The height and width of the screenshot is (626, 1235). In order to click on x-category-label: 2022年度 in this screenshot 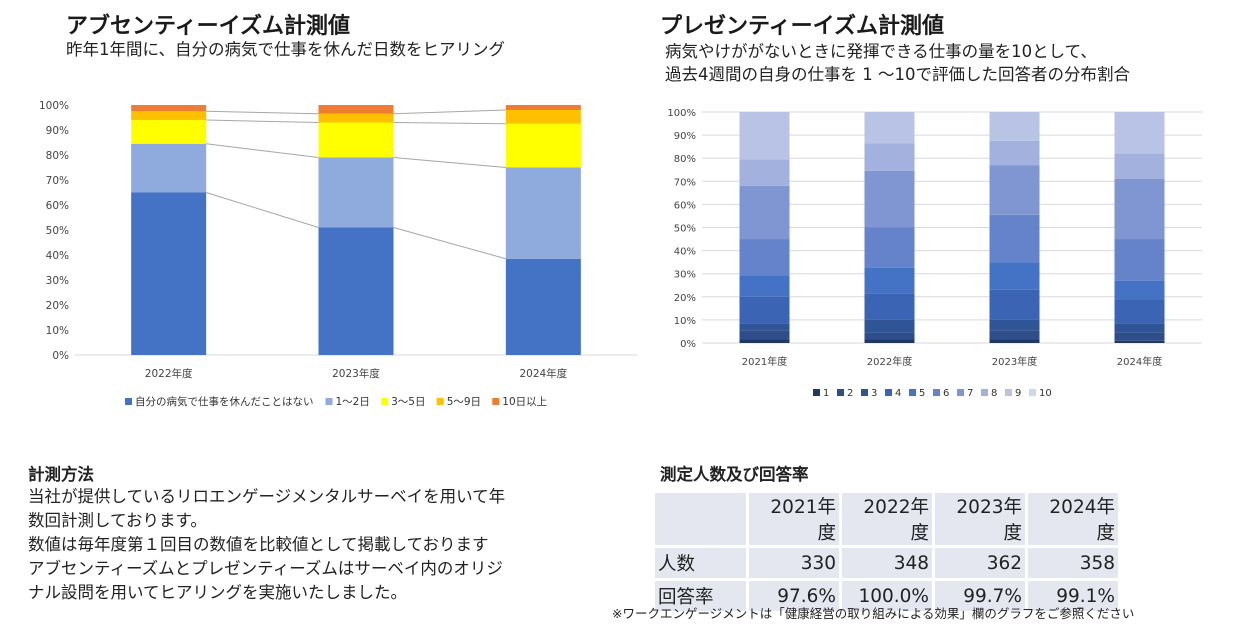, I will do `click(169, 373)`.